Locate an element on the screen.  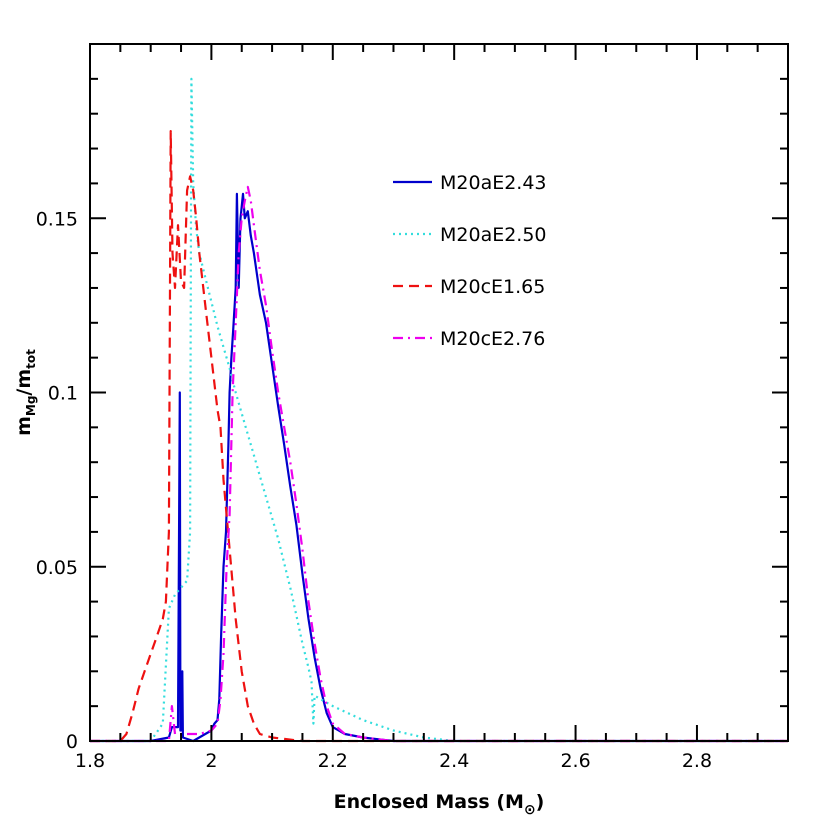
legend-label: M20aE2.43 is located at coordinates (493, 183).